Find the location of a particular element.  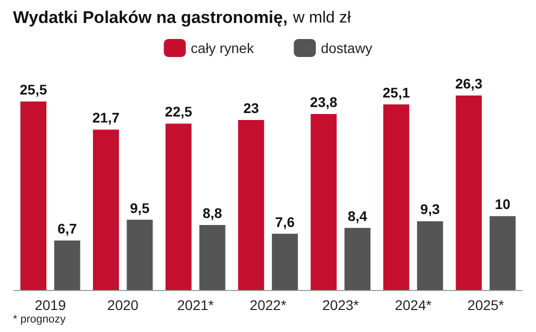

x-tick-label: 2019 is located at coordinates (50, 305).